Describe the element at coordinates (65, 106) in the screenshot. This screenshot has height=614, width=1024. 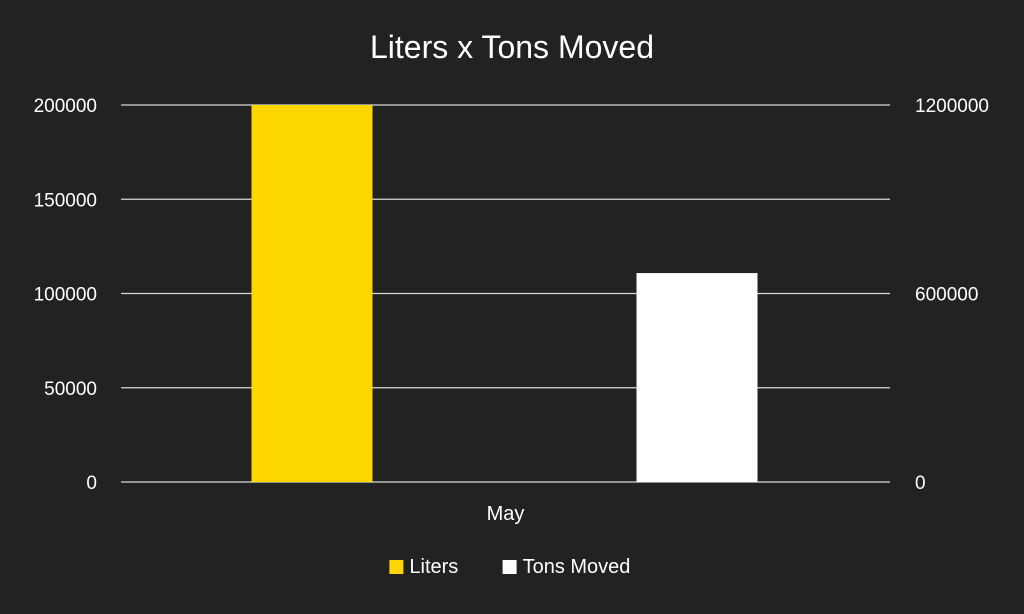
I see `primary-y-tick-label: 200000` at that location.